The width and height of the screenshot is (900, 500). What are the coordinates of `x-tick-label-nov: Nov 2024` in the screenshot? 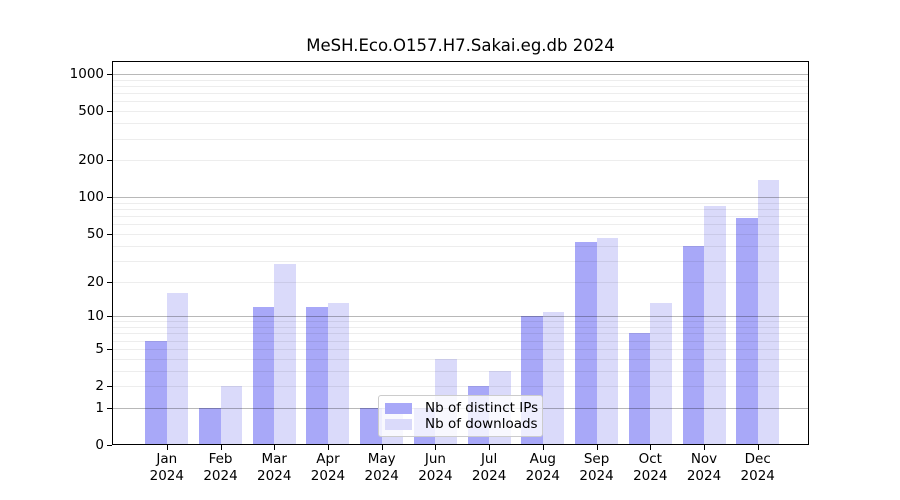 It's located at (704, 467).